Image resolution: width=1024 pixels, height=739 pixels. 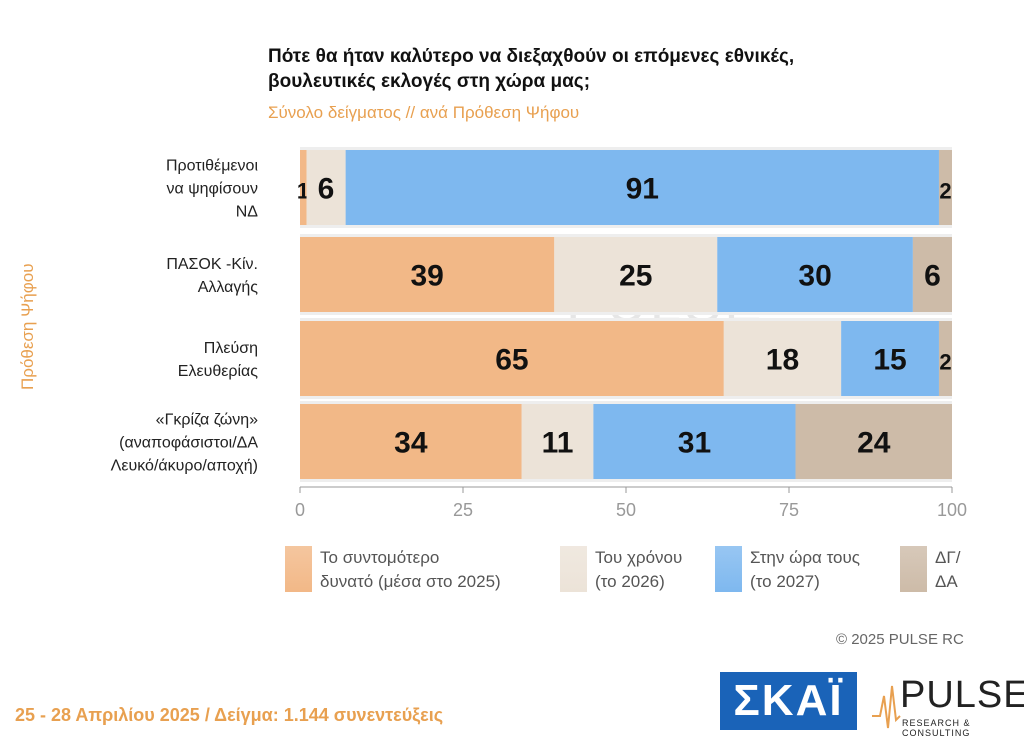 I want to click on legend-label: Στην ώρα τους (το 2027), so click(x=805, y=570).